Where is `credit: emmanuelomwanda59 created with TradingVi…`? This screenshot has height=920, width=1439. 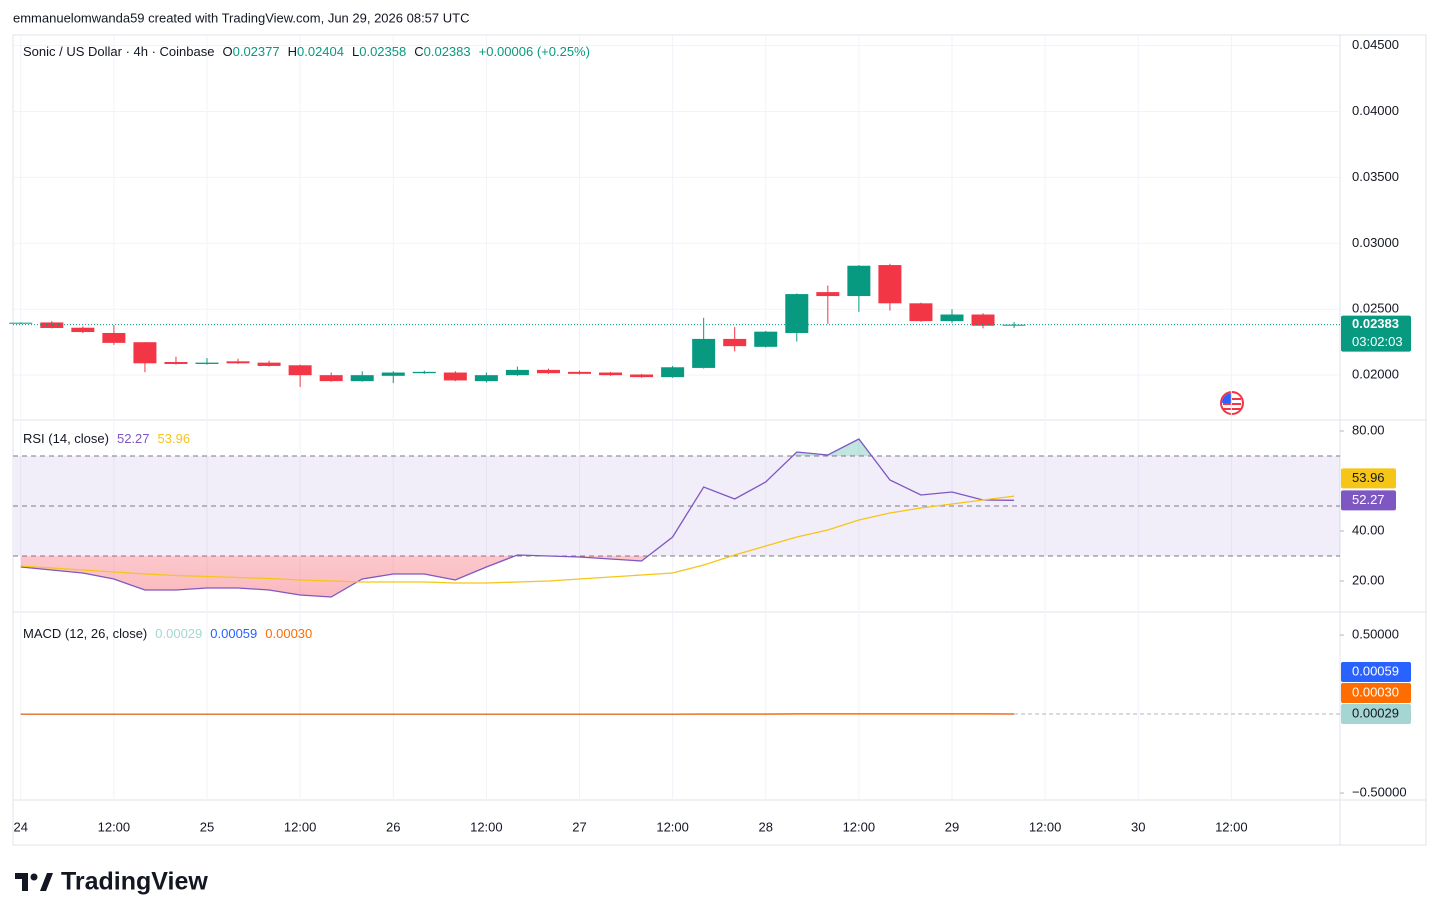 credit: emmanuelomwanda59 created with TradingVi… is located at coordinates (241, 17).